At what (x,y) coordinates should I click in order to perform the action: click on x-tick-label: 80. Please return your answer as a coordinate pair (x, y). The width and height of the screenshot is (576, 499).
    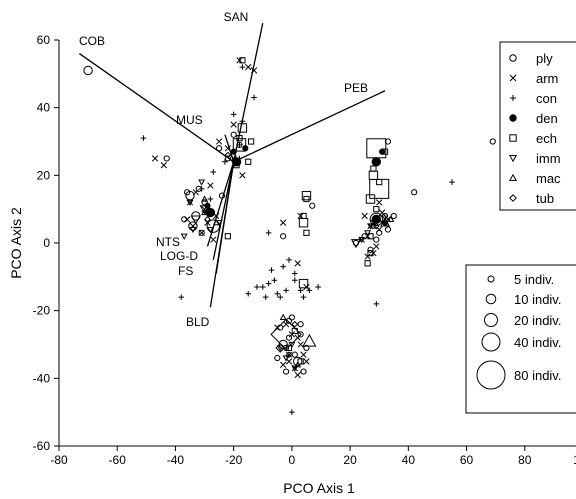
    Looking at the image, I should click on (525, 460).